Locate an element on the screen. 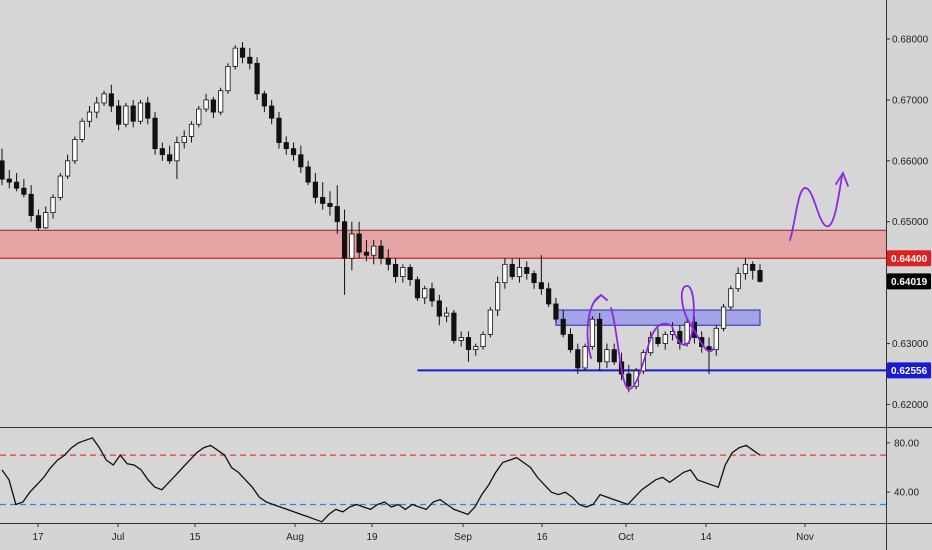  purple-projection-arrow is located at coordinates (819, 206).